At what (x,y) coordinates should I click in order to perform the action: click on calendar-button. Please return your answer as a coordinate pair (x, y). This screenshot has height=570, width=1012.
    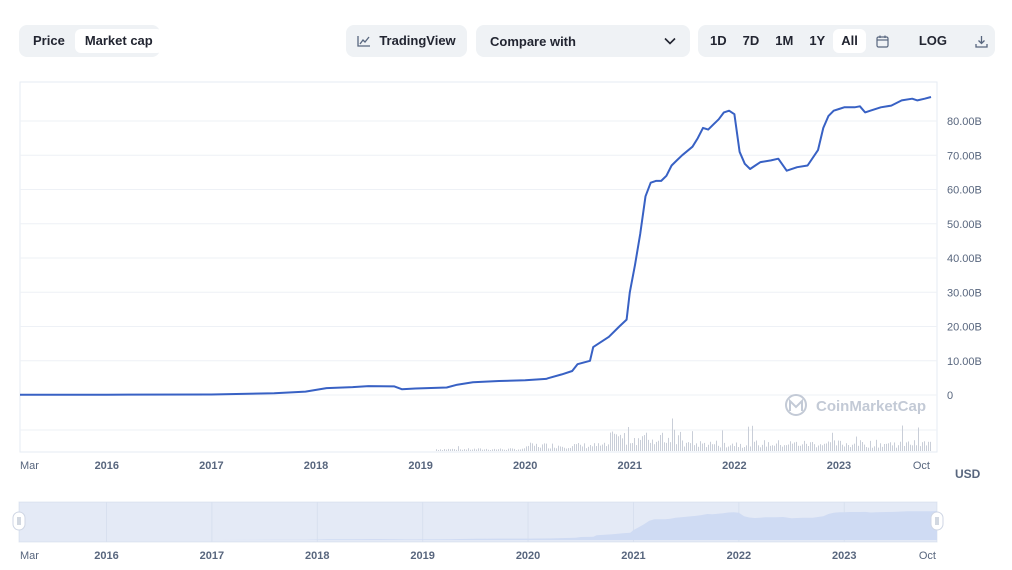
    Looking at the image, I should click on (882, 41).